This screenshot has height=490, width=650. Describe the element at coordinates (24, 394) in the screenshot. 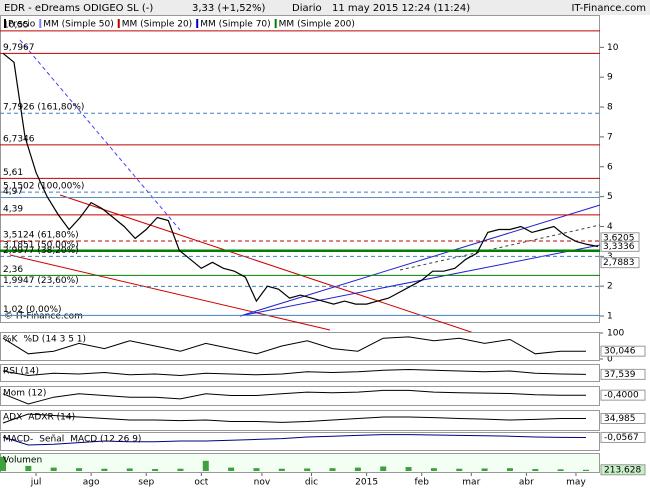

I see `indicator-name: Mom (12)` at that location.